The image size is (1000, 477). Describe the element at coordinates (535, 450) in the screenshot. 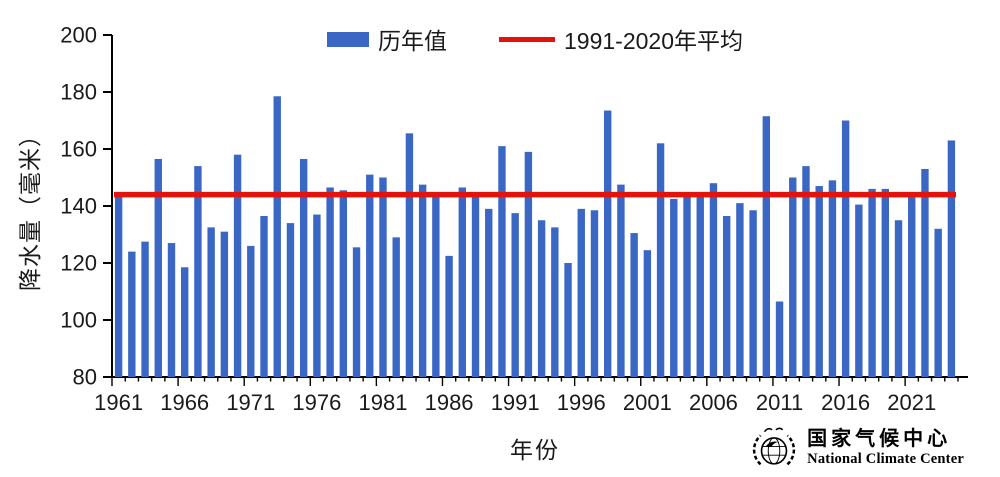

I see `x-axis-title: 年份` at that location.